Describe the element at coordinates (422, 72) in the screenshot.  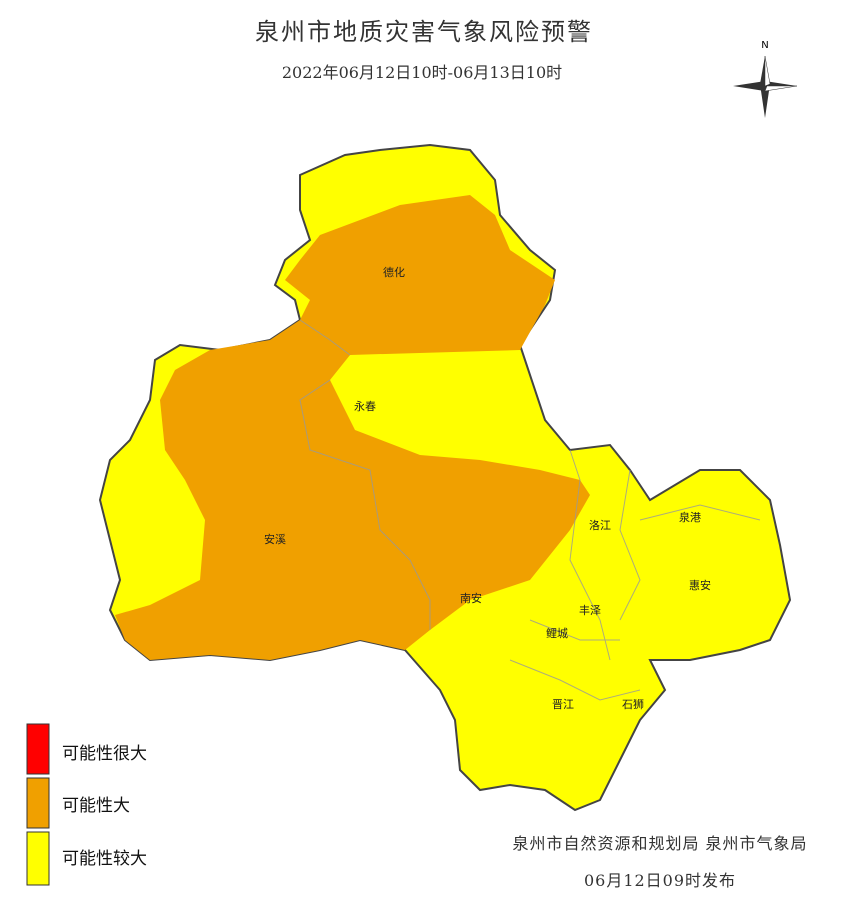
I see `subtitle: 2022年06月12日10时-06月13日10时` at that location.